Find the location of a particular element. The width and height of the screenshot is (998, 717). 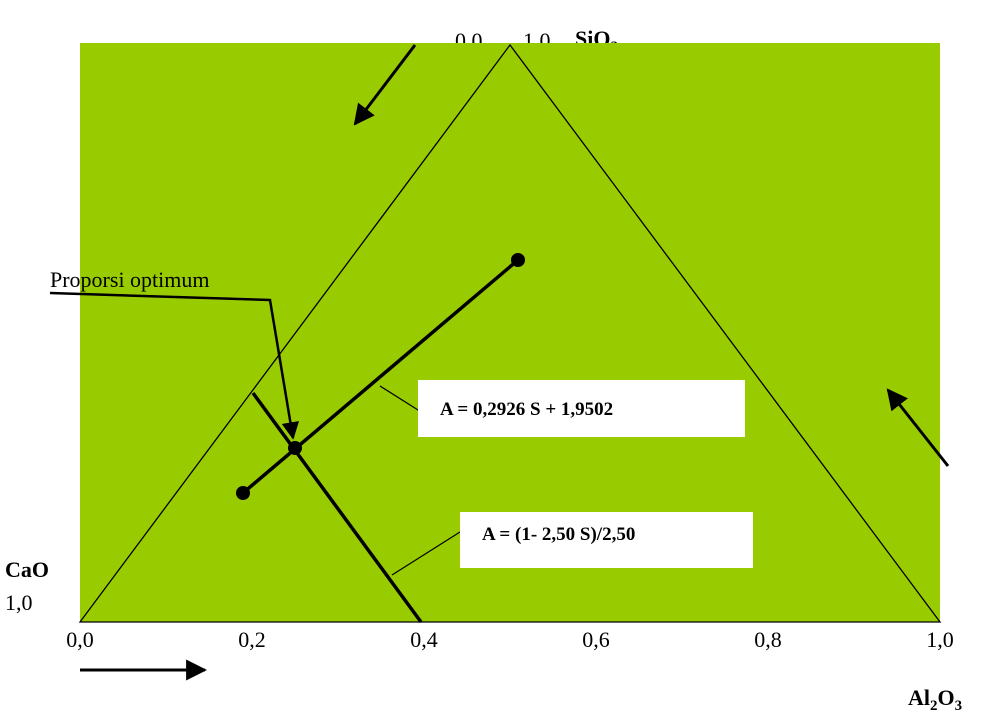

annotation: Proporsi optimum is located at coordinates (130, 279).